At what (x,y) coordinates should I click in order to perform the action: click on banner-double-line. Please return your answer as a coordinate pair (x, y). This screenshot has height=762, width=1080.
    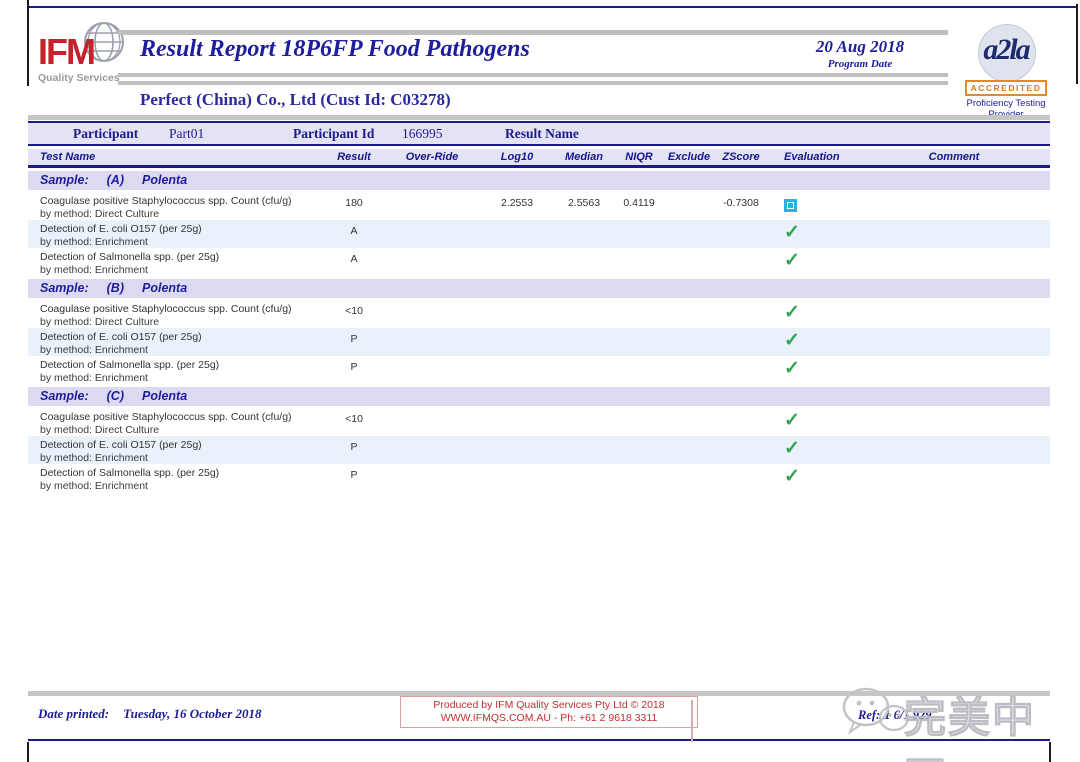
    Looking at the image, I should click on (533, 79).